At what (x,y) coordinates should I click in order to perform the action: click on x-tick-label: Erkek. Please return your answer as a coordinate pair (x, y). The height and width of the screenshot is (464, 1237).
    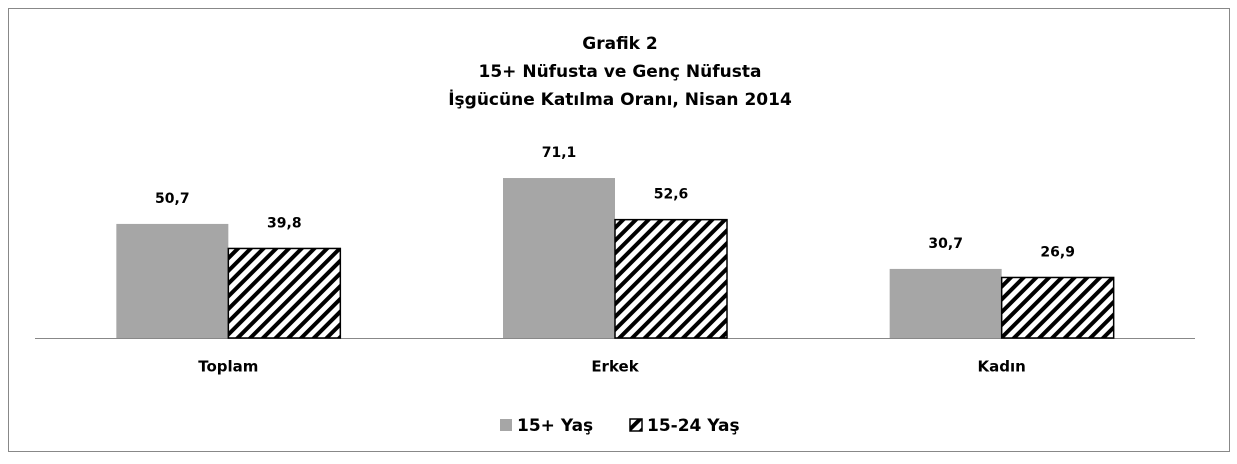
    Looking at the image, I should click on (615, 367).